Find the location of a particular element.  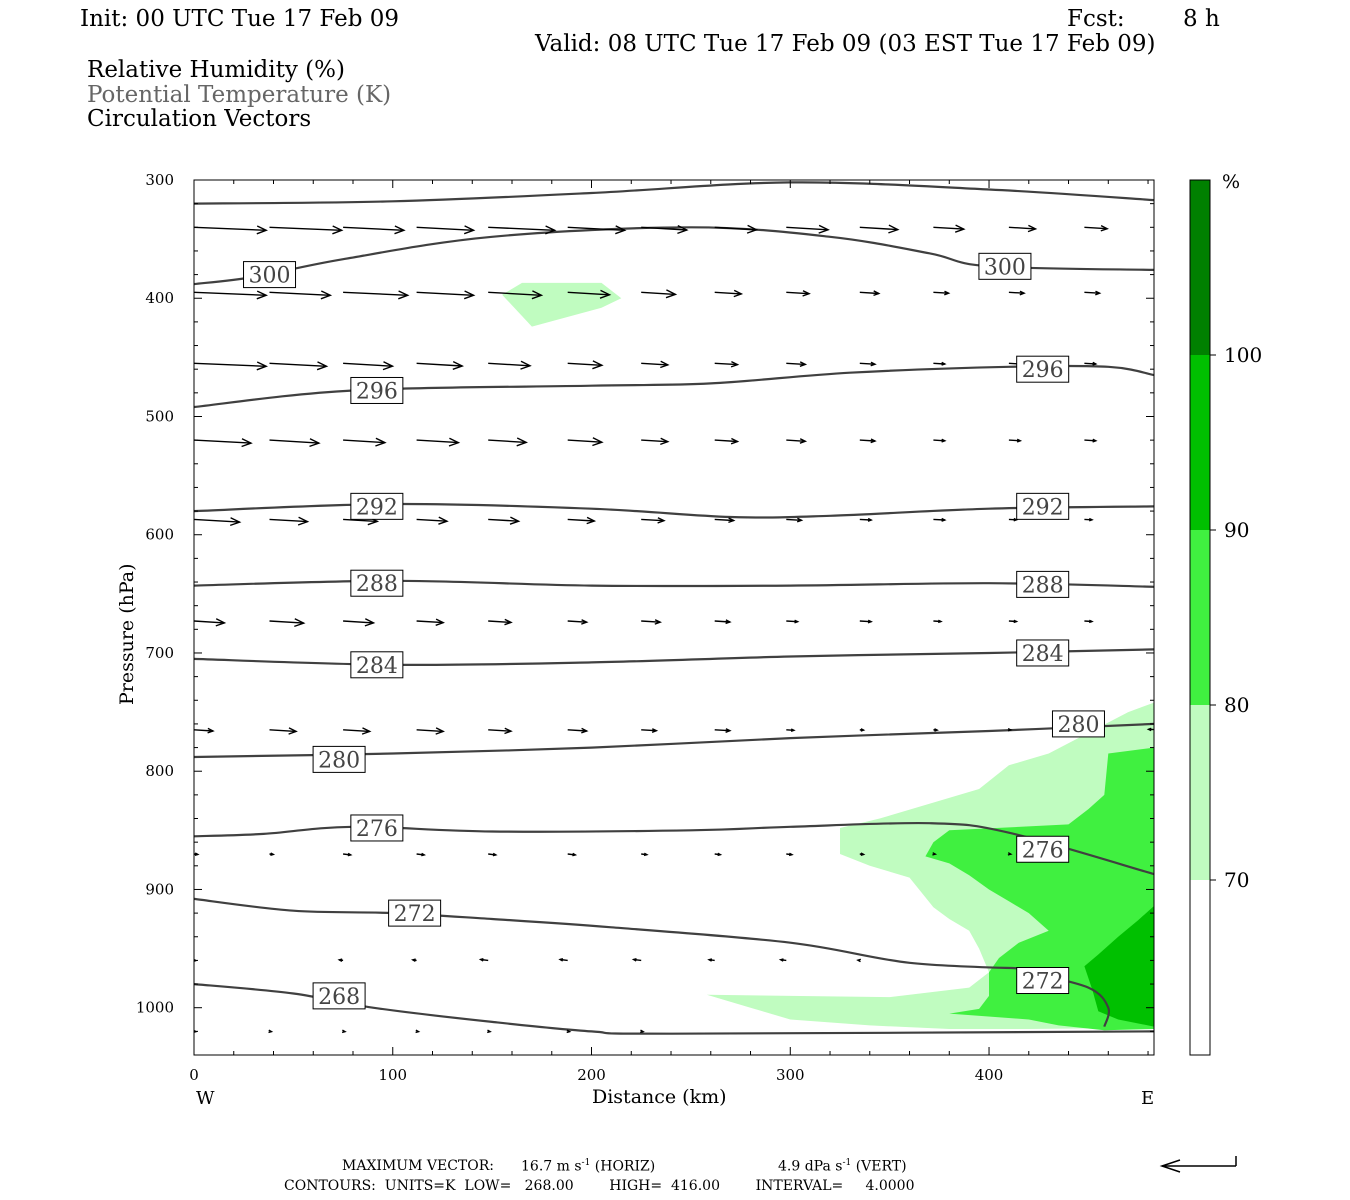

colorbar-unit: % is located at coordinates (1231, 182).